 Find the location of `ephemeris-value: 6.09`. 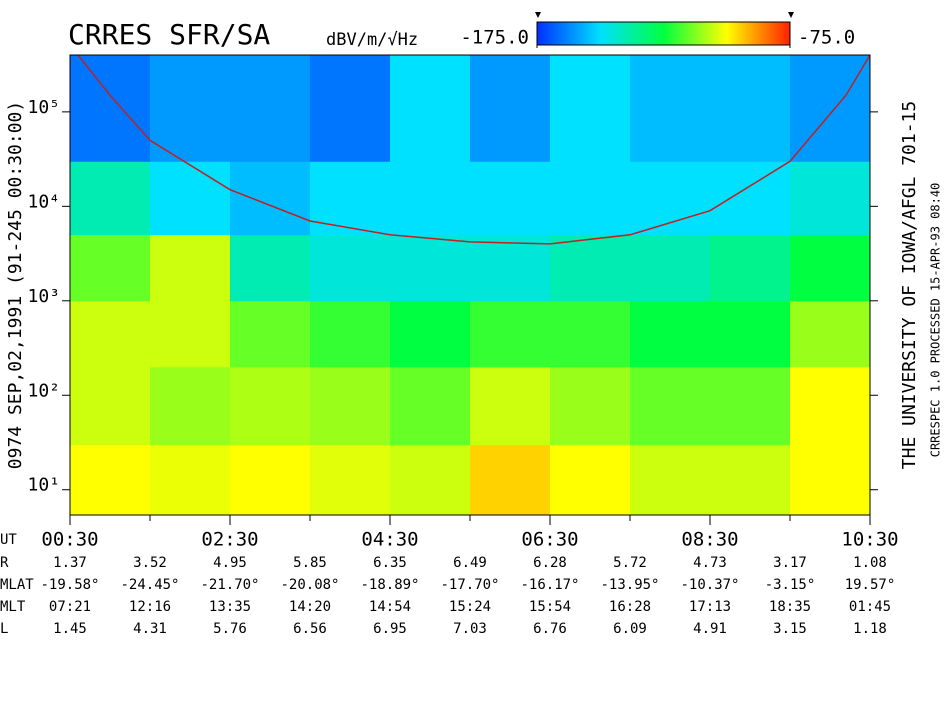

ephemeris-value: 6.09 is located at coordinates (630, 629).